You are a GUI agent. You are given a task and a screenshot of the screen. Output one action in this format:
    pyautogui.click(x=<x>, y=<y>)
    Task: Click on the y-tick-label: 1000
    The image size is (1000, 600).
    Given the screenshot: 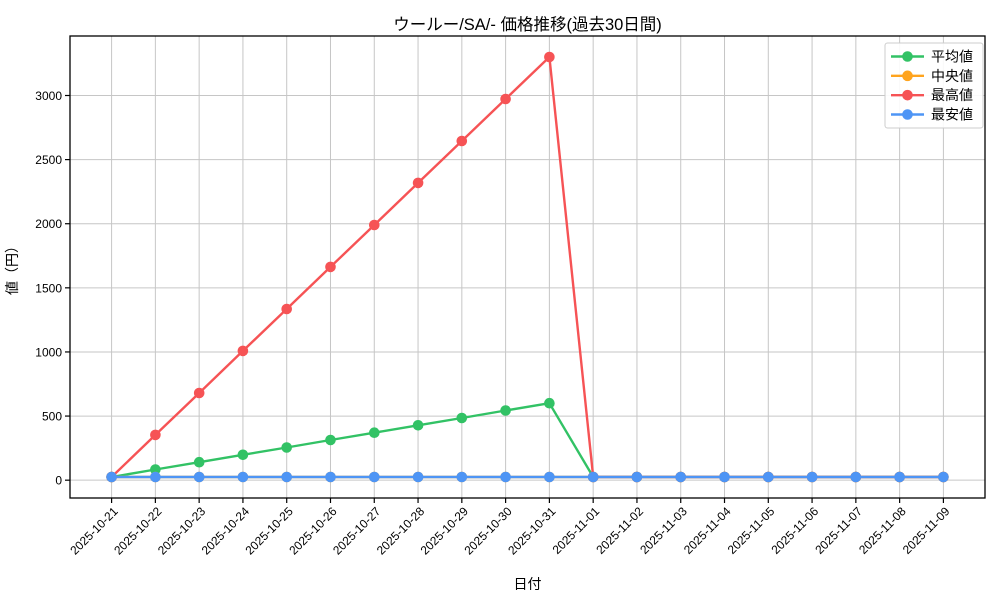 What is the action you would take?
    pyautogui.click(x=48, y=352)
    